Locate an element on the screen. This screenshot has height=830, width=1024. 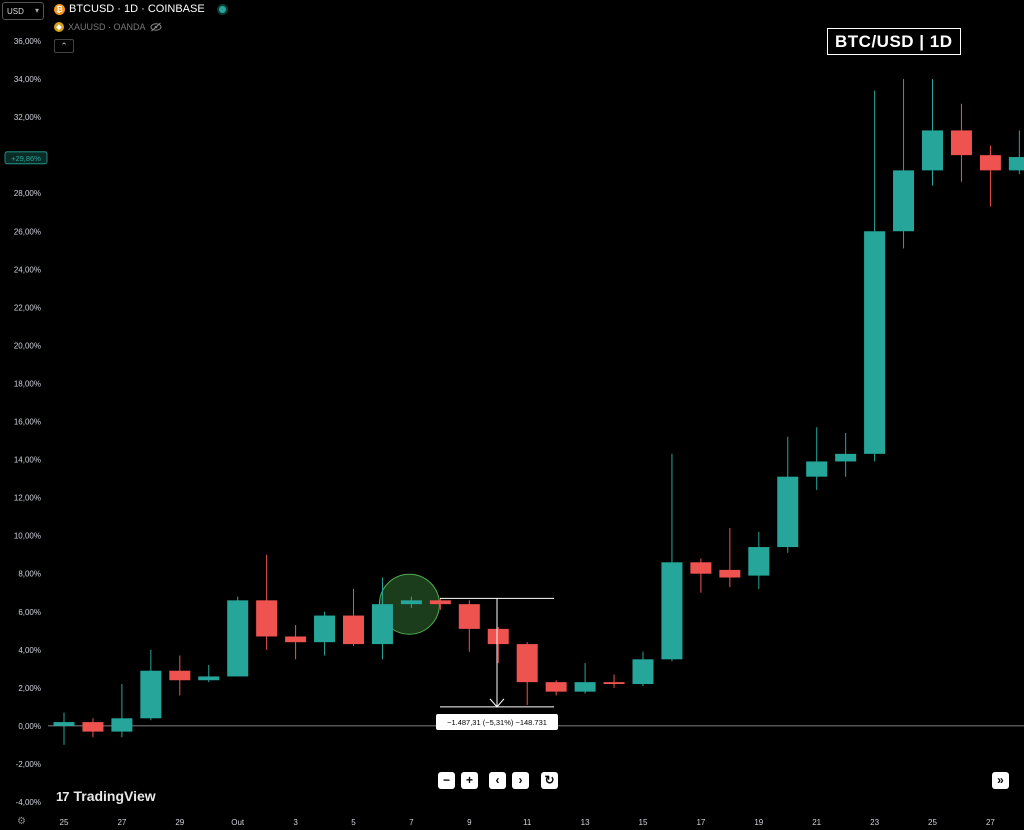
chart-title-box: BTC/USD | 1D is located at coordinates (894, 41).